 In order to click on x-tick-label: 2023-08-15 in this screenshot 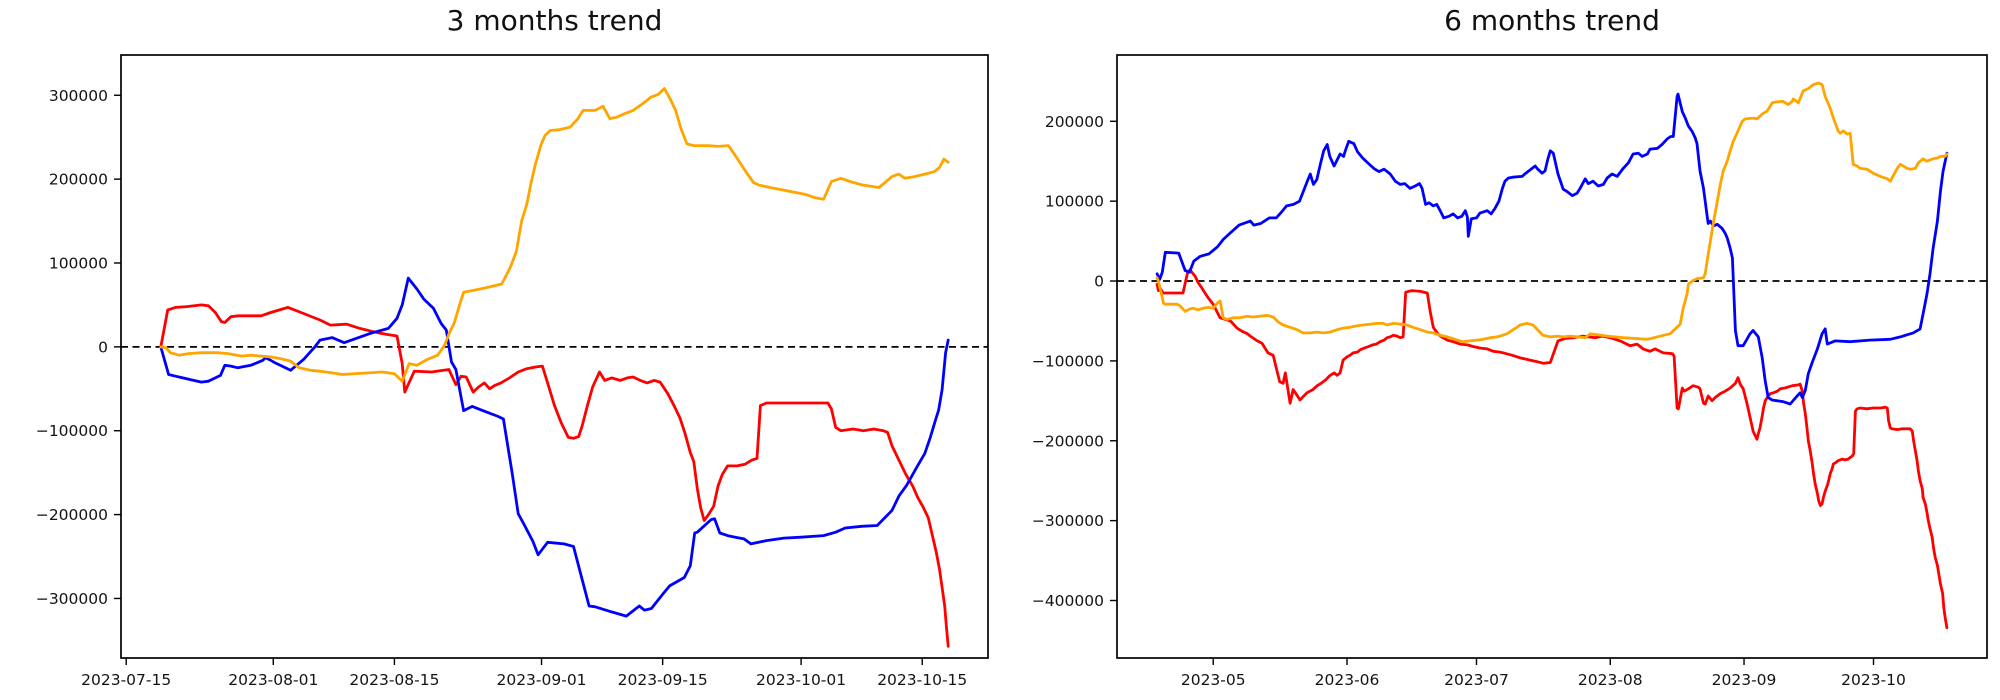, I will do `click(394, 680)`.